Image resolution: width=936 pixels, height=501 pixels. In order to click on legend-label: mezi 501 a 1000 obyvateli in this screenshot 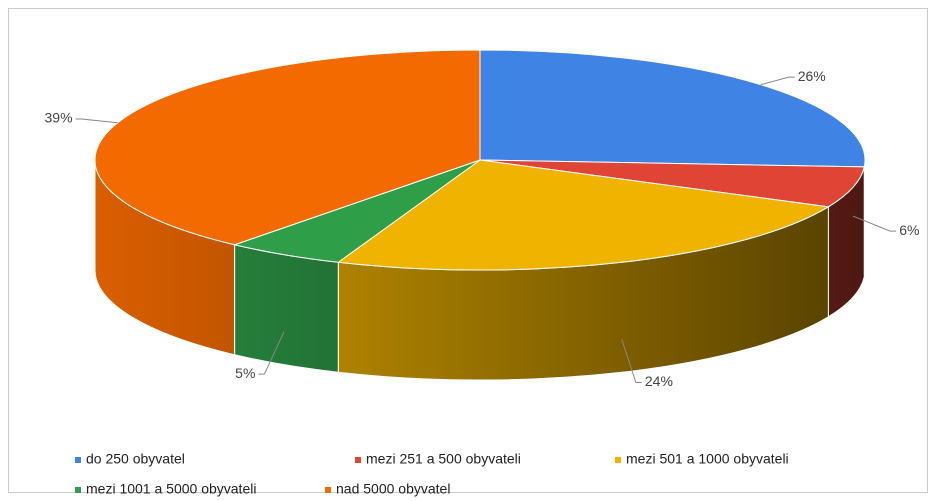, I will do `click(707, 459)`.